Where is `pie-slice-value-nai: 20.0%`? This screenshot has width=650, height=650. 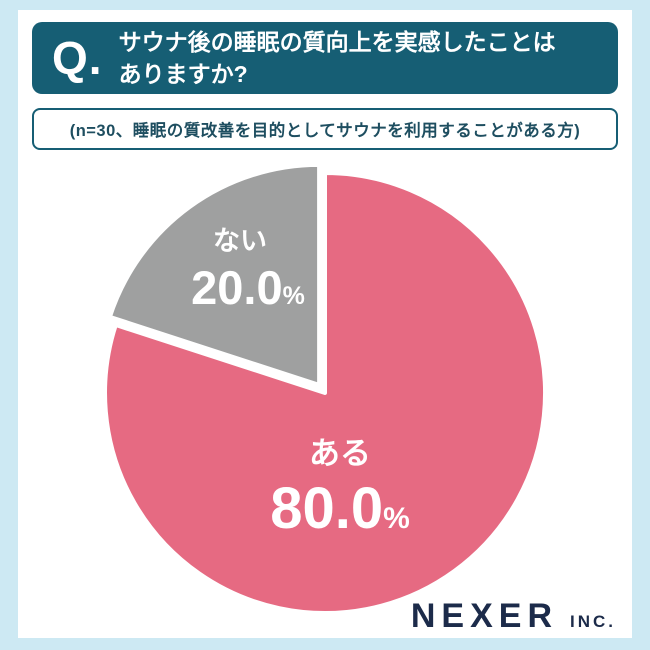
pie-slice-value-nai: 20.0% is located at coordinates (248, 287).